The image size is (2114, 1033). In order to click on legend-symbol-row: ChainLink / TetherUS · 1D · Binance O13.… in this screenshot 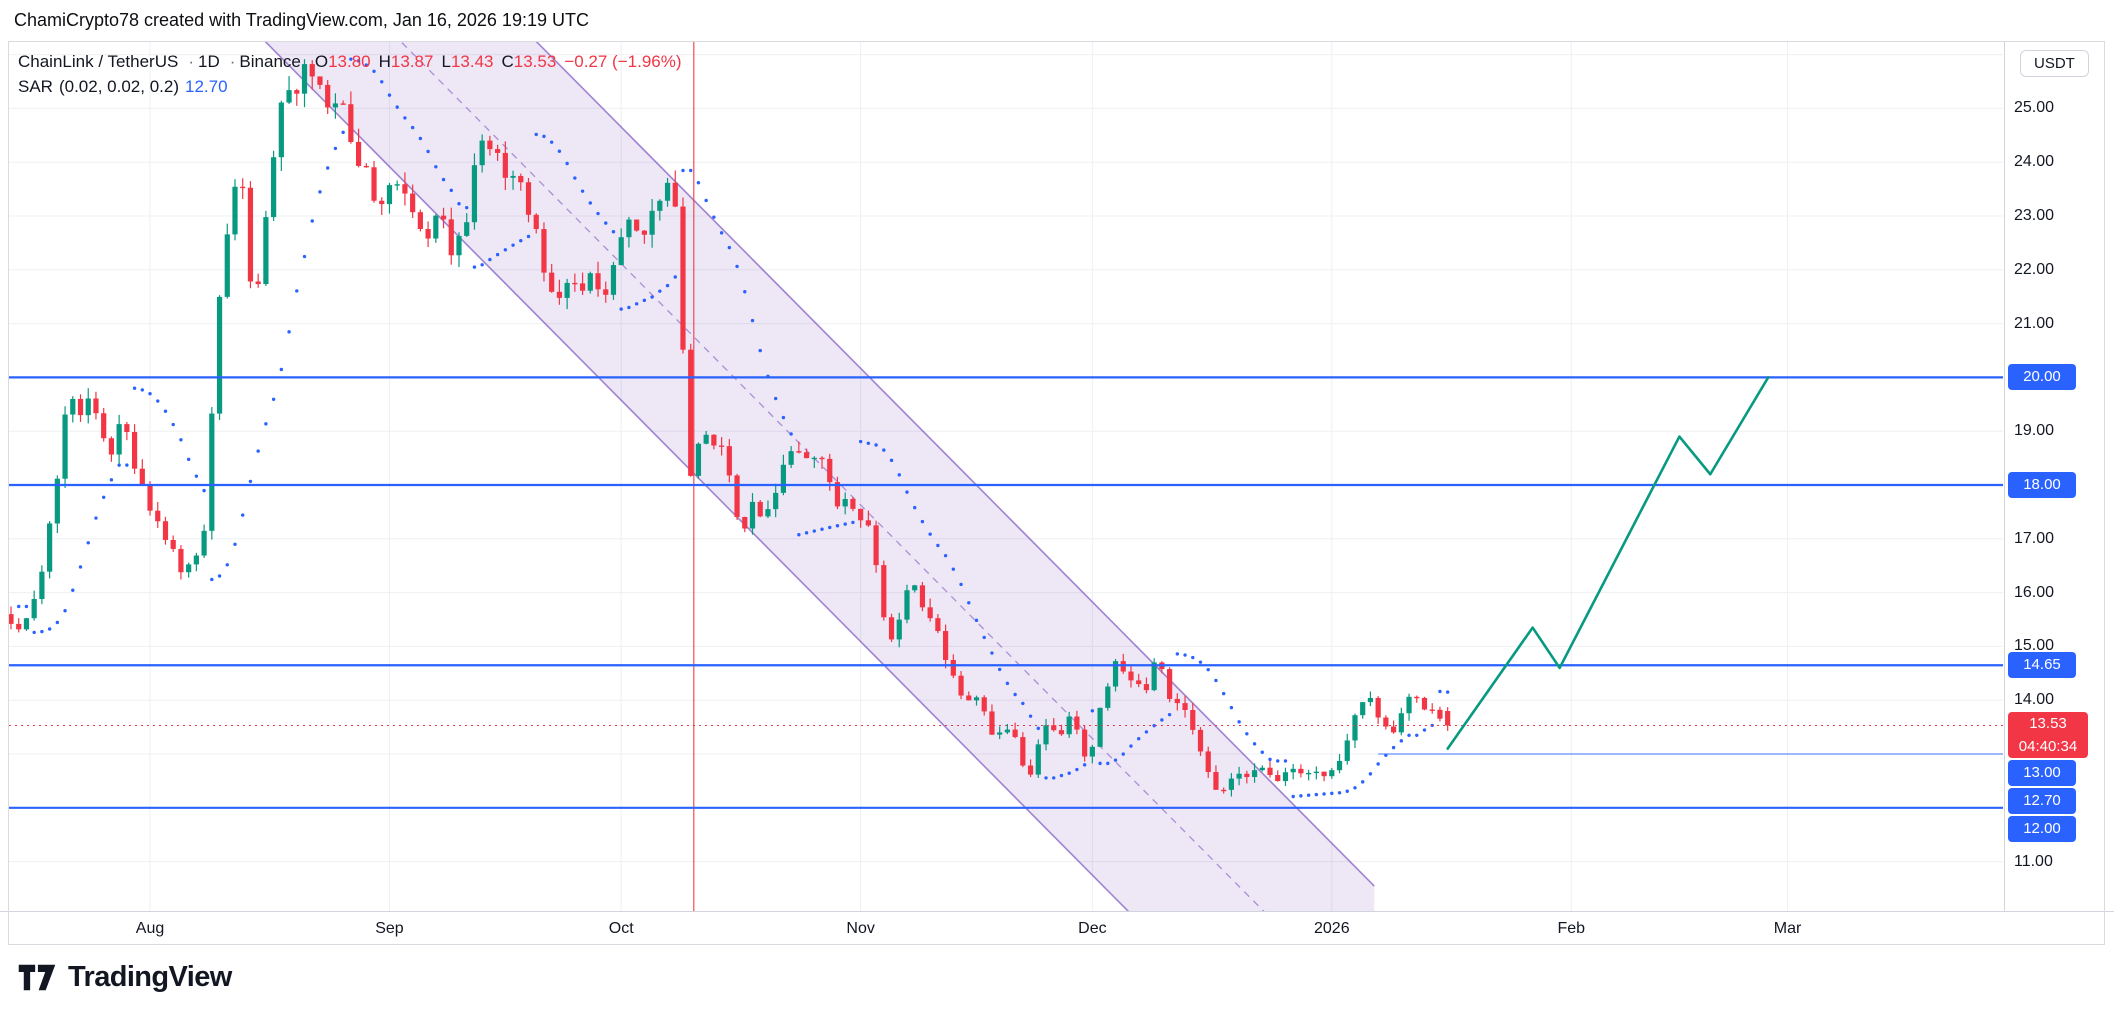, I will do `click(350, 61)`.